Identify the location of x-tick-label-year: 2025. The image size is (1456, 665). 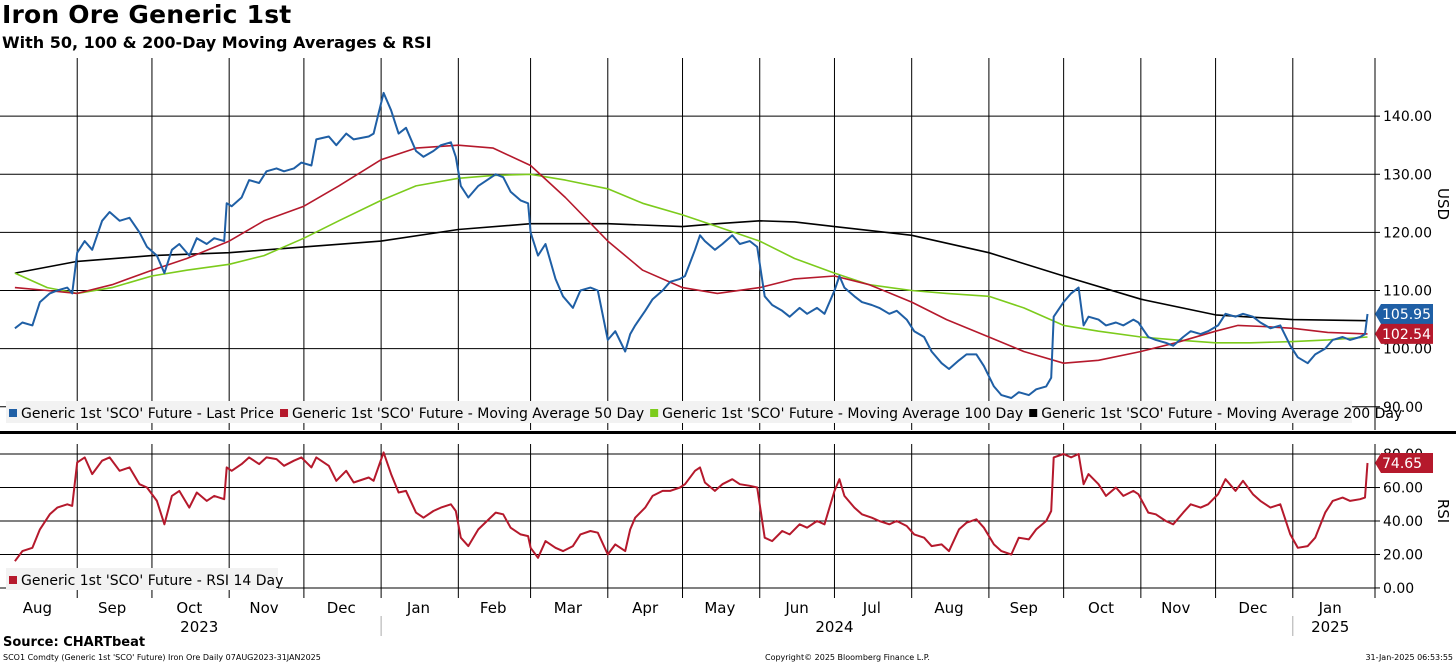
(1330, 627).